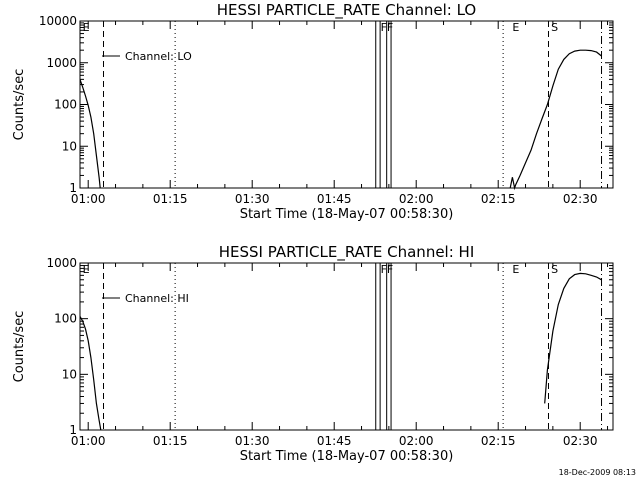 This screenshot has height=480, width=640. I want to click on chart-title: HESSI PARTICLE_RATE Channel: HI, so click(347, 252).